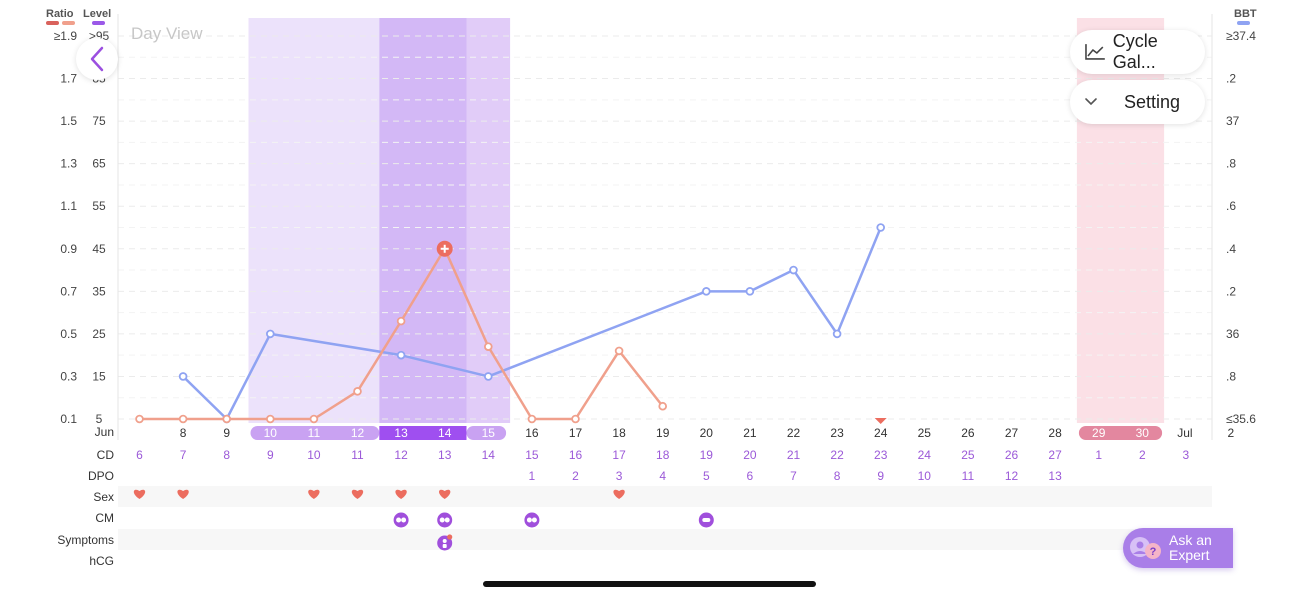 The height and width of the screenshot is (600, 1299). What do you see at coordinates (98, 23) in the screenshot?
I see `level-legend-swatch` at bounding box center [98, 23].